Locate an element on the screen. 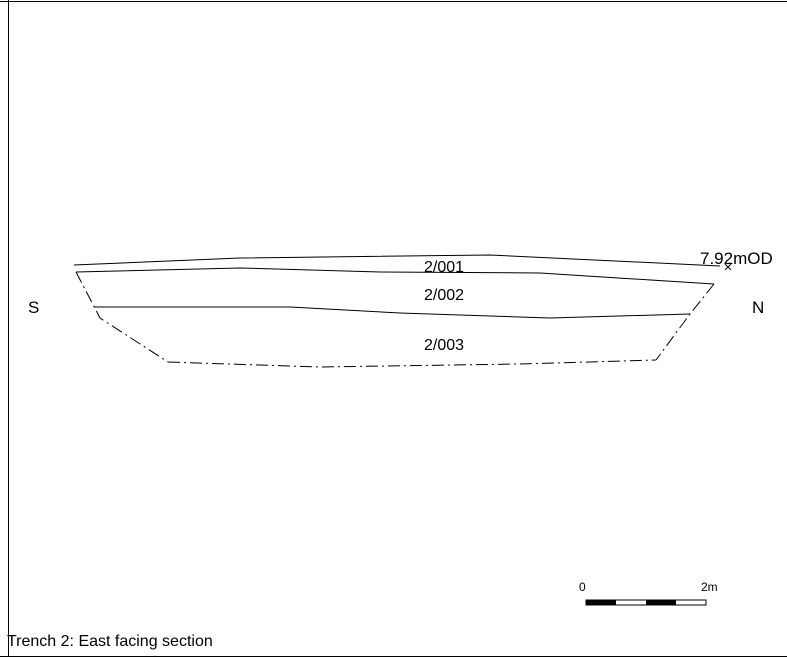  cut-south-side is located at coordinates (122, 317).